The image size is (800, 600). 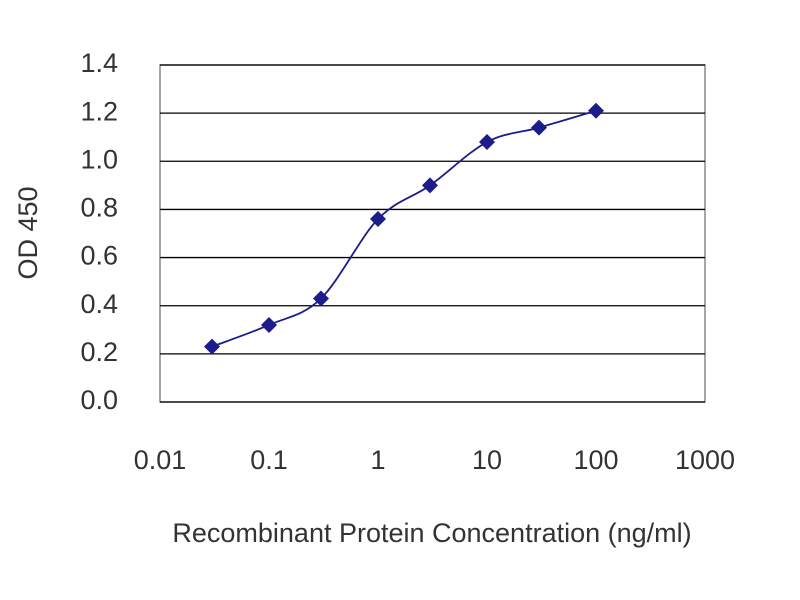 What do you see at coordinates (99, 352) in the screenshot?
I see `y-tick-label: 0.2` at bounding box center [99, 352].